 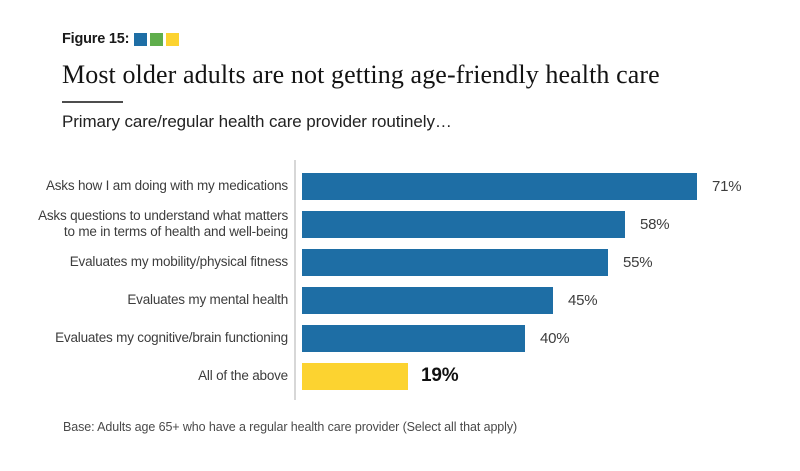 What do you see at coordinates (178, 261) in the screenshot?
I see `category-label: Evaluates my mobility/physical fitness` at bounding box center [178, 261].